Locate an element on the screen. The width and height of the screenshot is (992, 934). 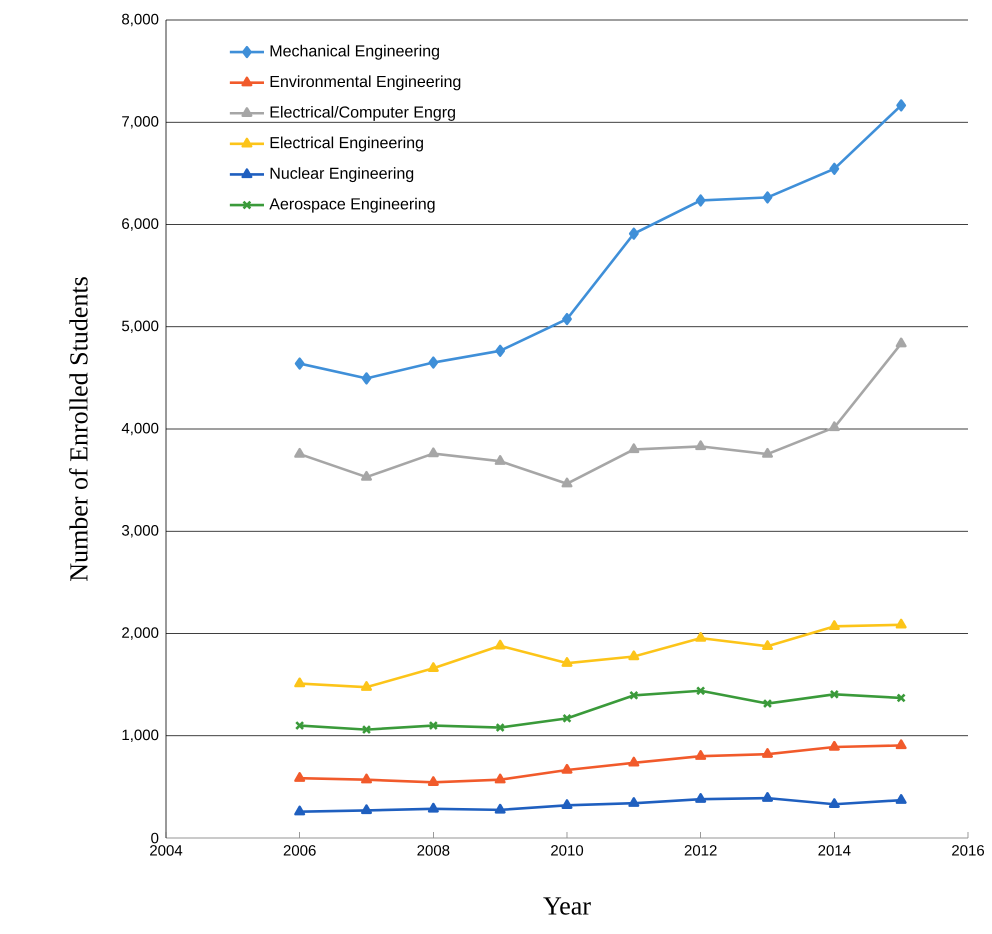
y-tick-label: 0 is located at coordinates (154, 838).